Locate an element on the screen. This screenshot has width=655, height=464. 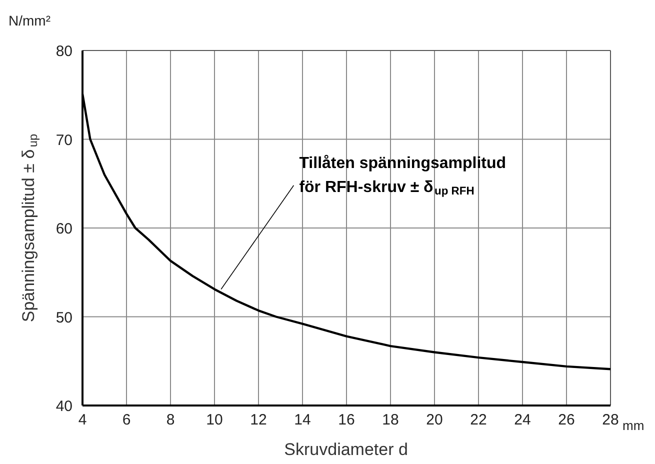
x-tick-label: 20 is located at coordinates (434, 420).